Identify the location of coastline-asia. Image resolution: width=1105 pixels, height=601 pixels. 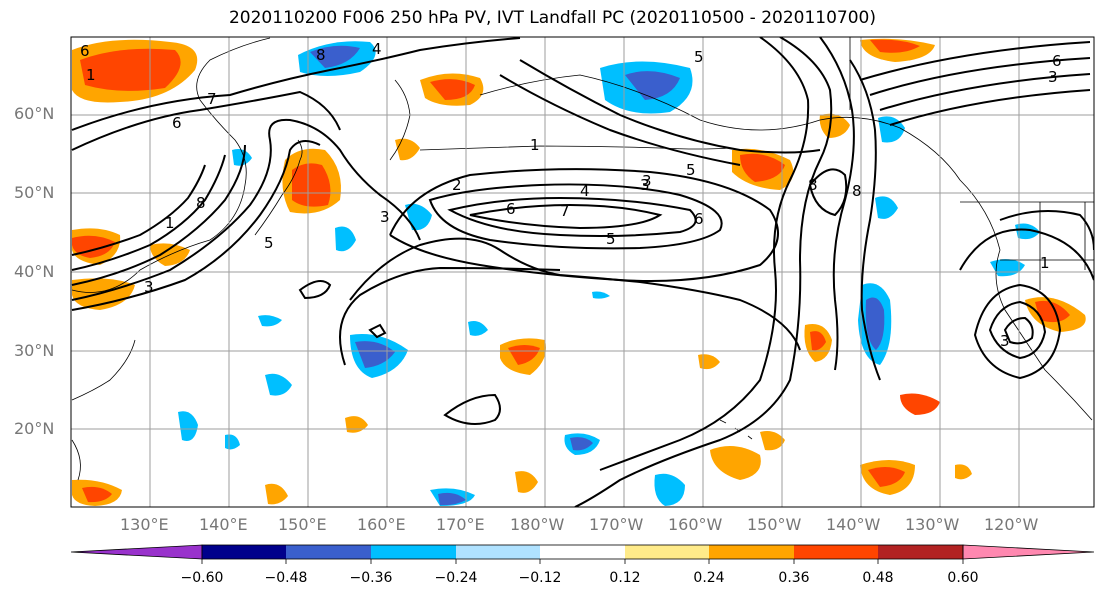
(171, 165).